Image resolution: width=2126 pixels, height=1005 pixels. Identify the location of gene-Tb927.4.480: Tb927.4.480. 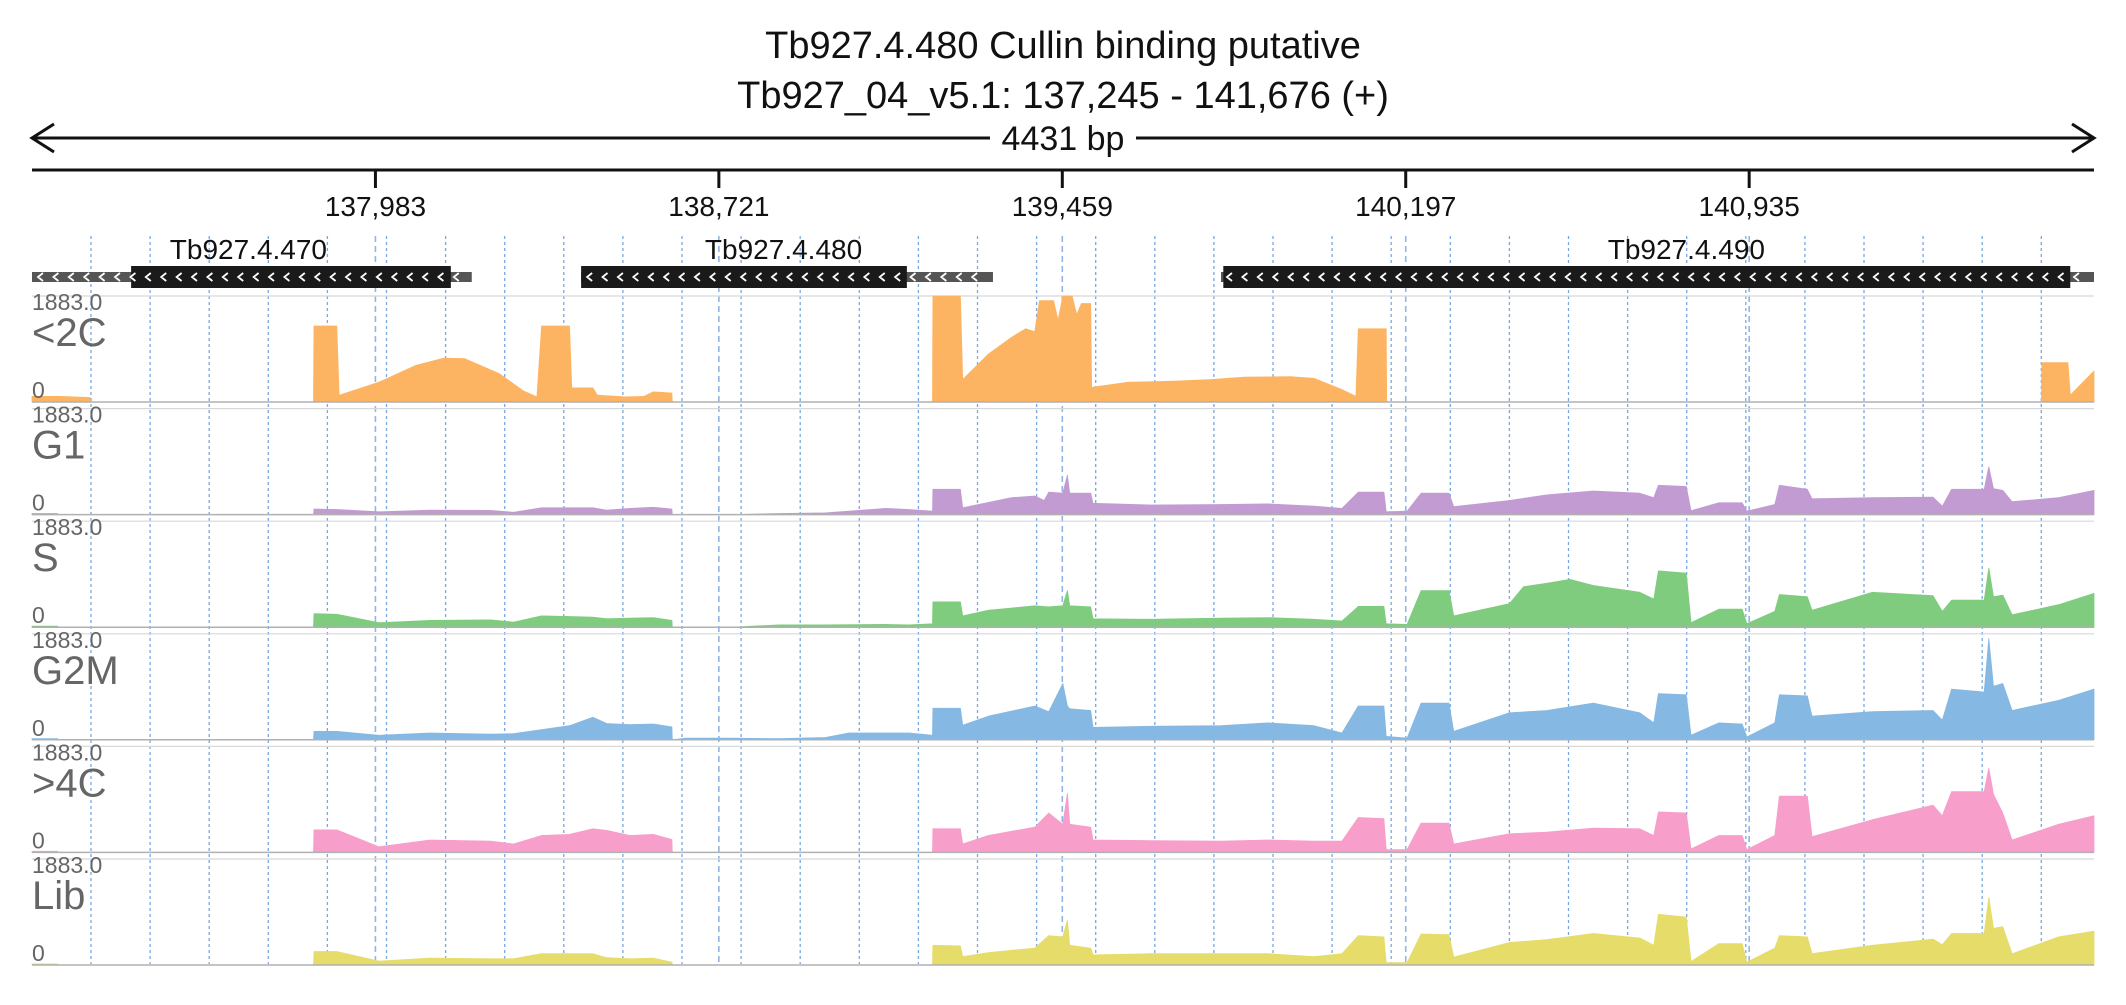
(787, 261).